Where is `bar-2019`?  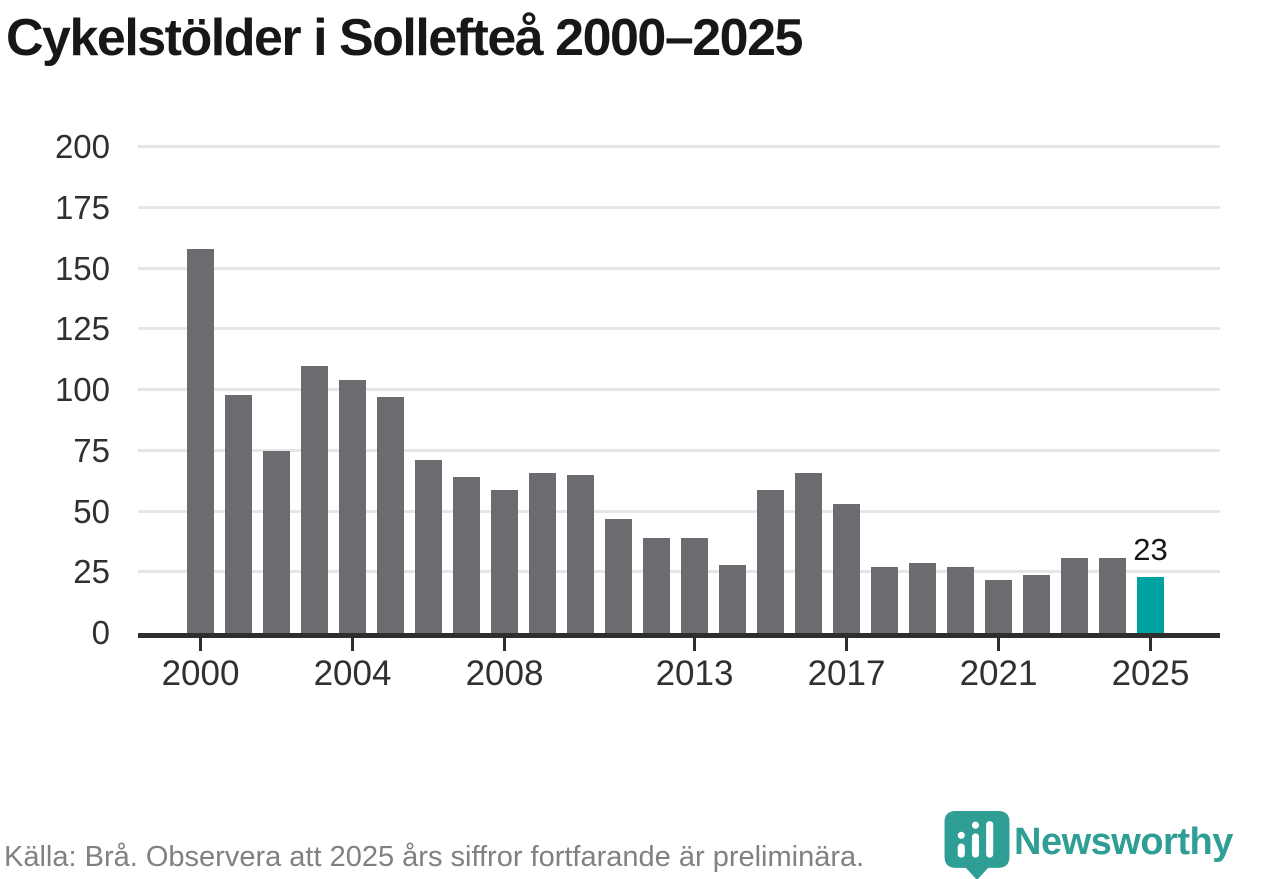 bar-2019 is located at coordinates (922, 597).